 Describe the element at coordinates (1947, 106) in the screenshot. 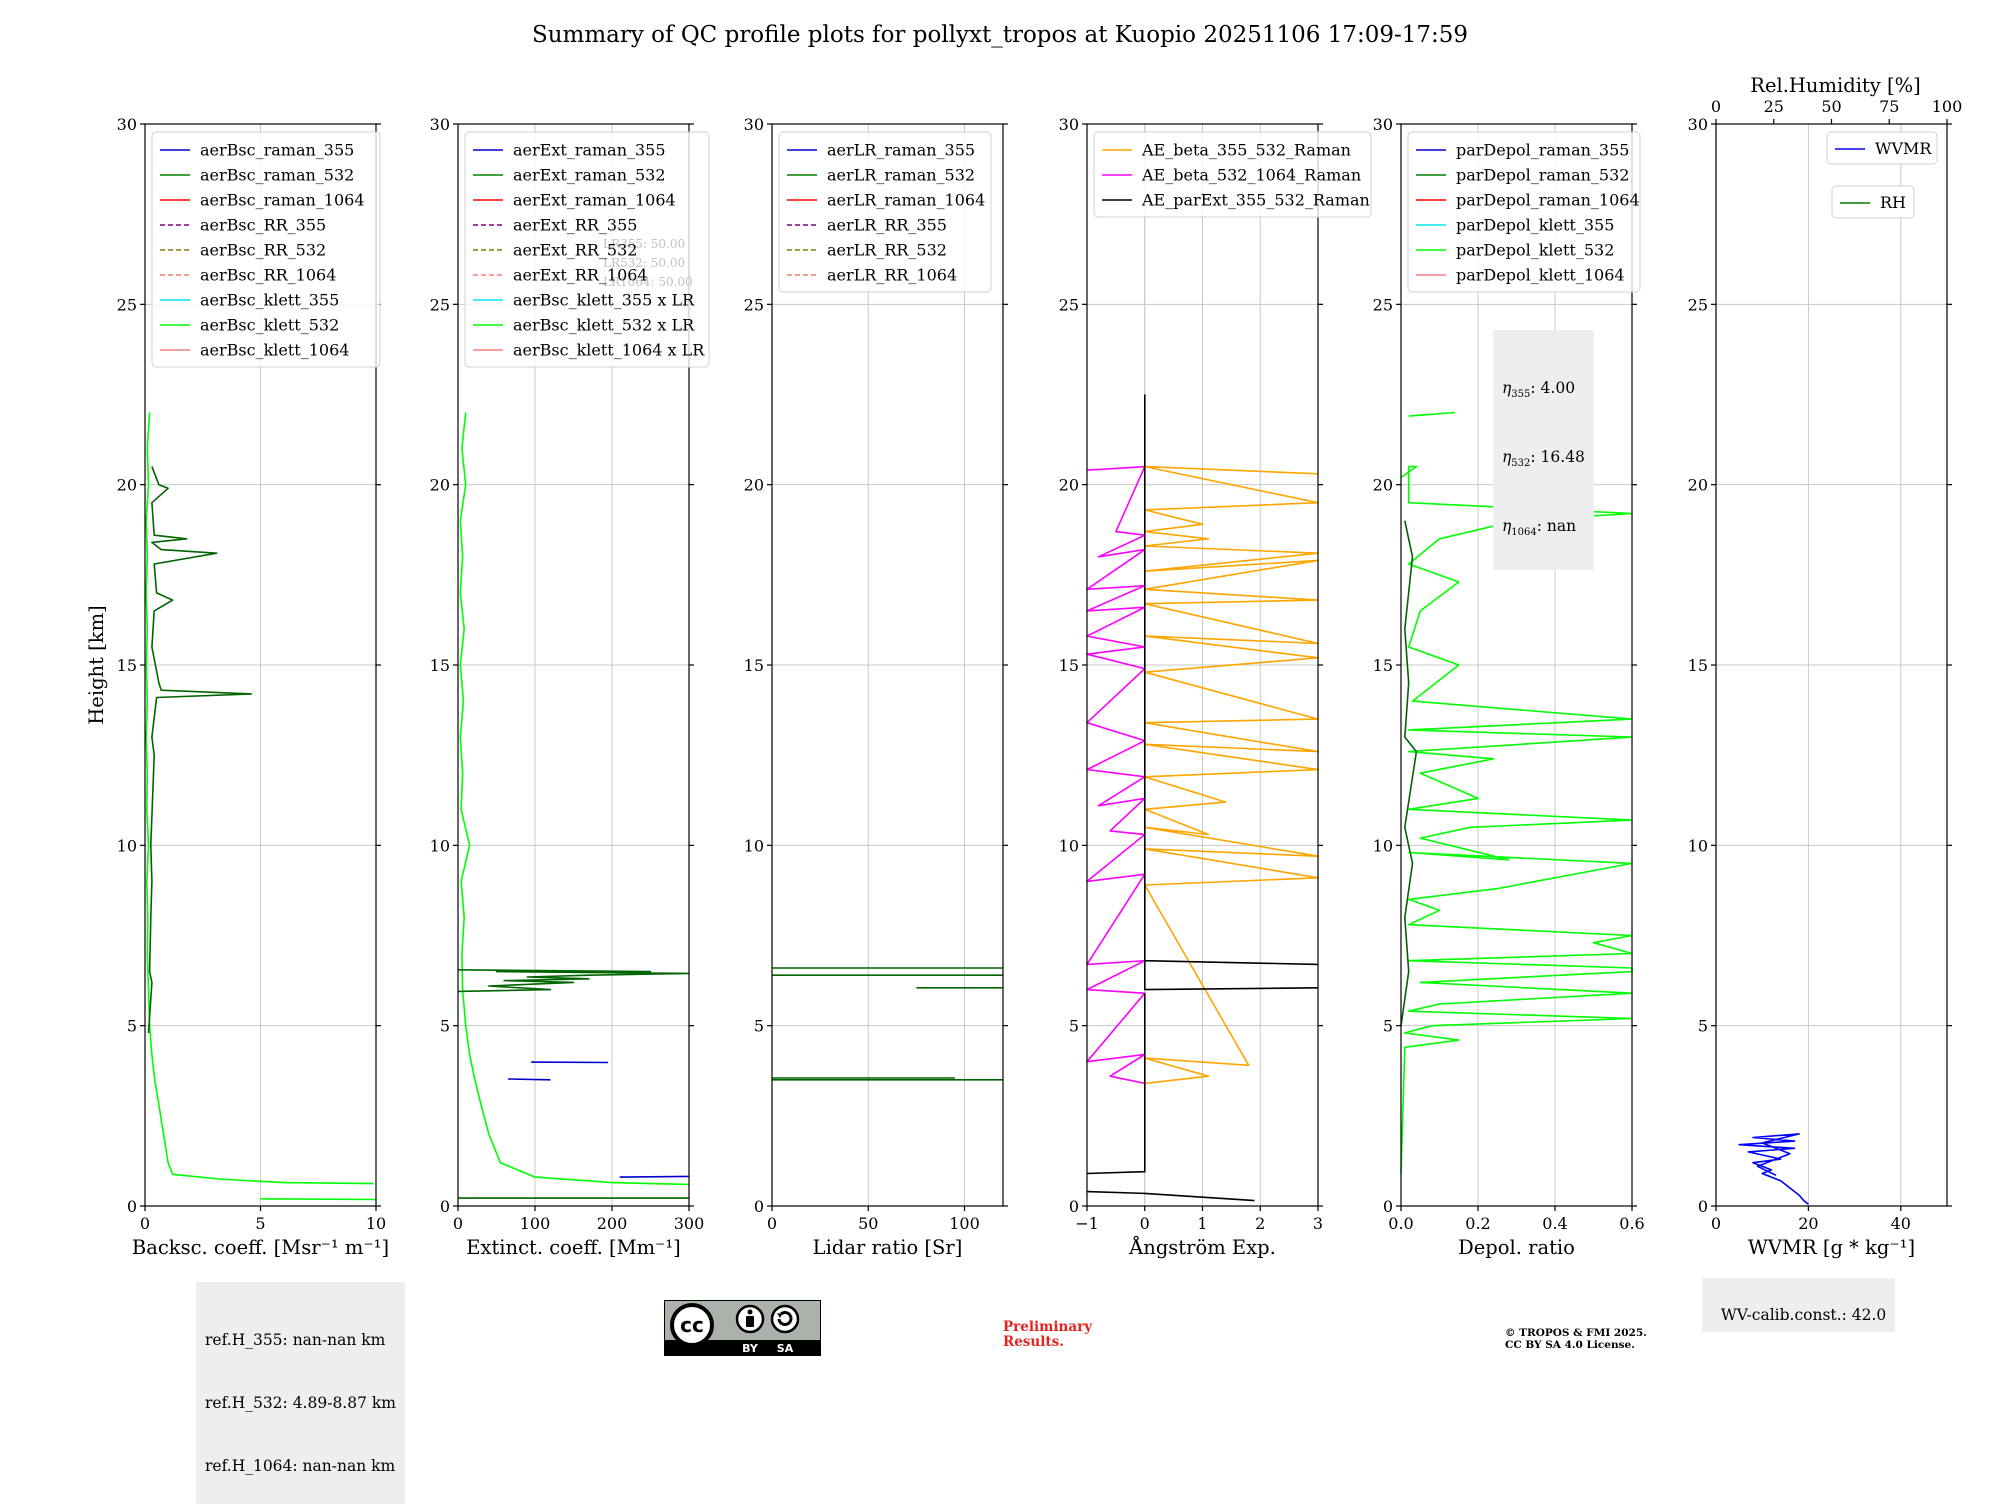

I see `top-xtick-label: 100` at that location.